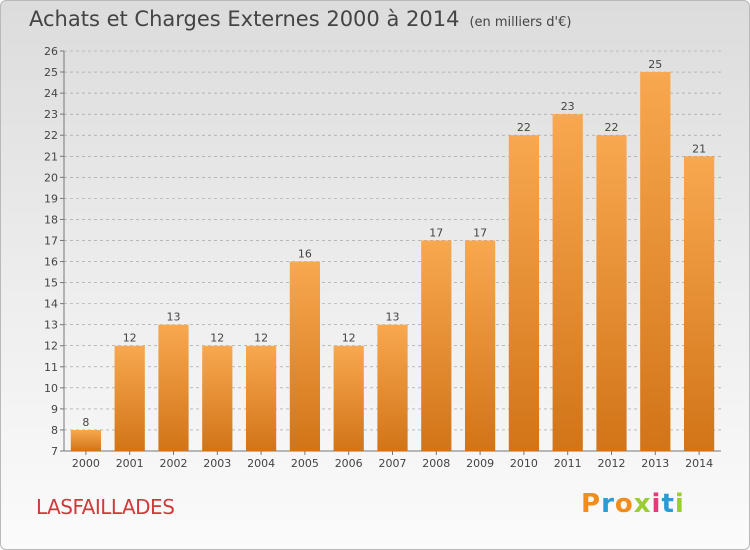 The height and width of the screenshot is (550, 750). I want to click on x-tick-label: 2000, so click(86, 463).